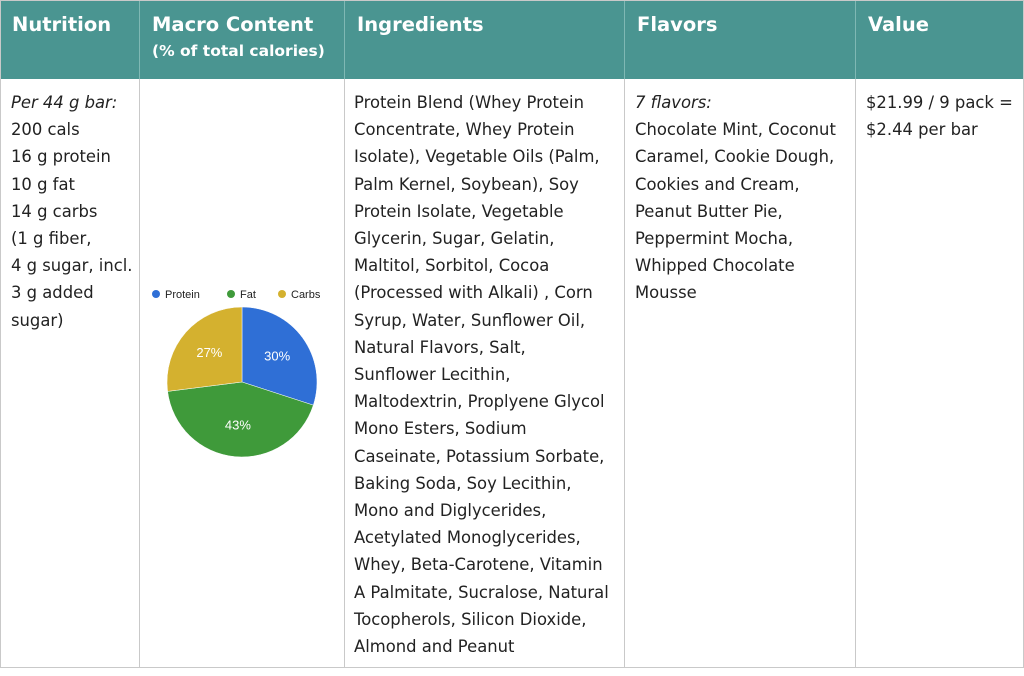  What do you see at coordinates (432, 375) in the screenshot?
I see `ingredient-line: Sunflower Lecithin,` at bounding box center [432, 375].